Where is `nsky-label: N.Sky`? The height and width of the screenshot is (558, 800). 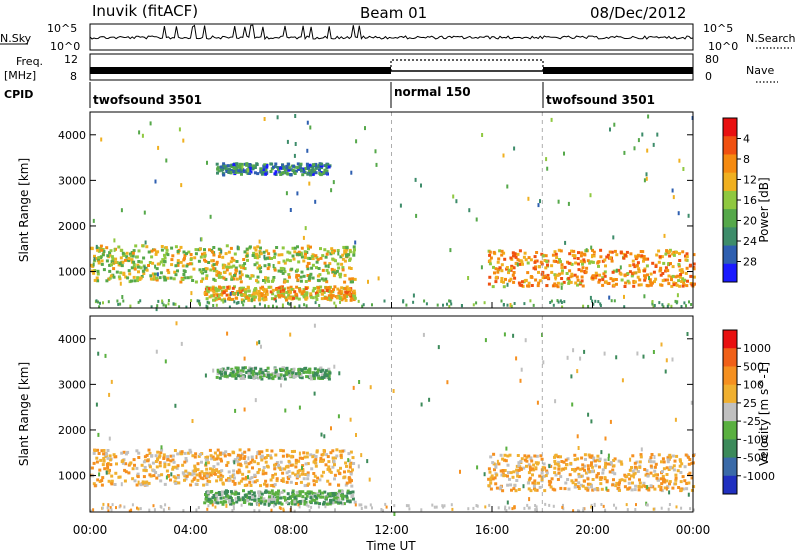
nsky-label: N.Sky is located at coordinates (16, 38).